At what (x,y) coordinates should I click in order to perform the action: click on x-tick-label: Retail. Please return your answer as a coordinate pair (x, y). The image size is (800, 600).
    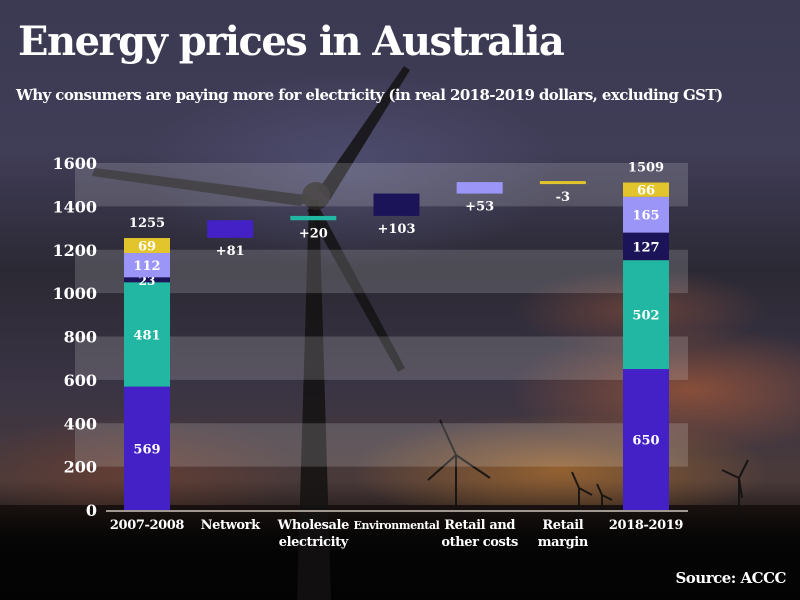
    Looking at the image, I should click on (562, 525).